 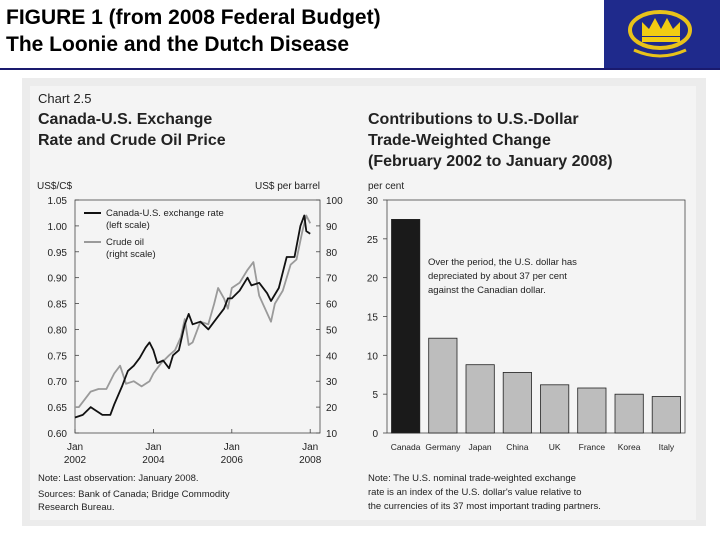 I want to click on legend-label-crude-oil: Crude oil, so click(x=125, y=242).